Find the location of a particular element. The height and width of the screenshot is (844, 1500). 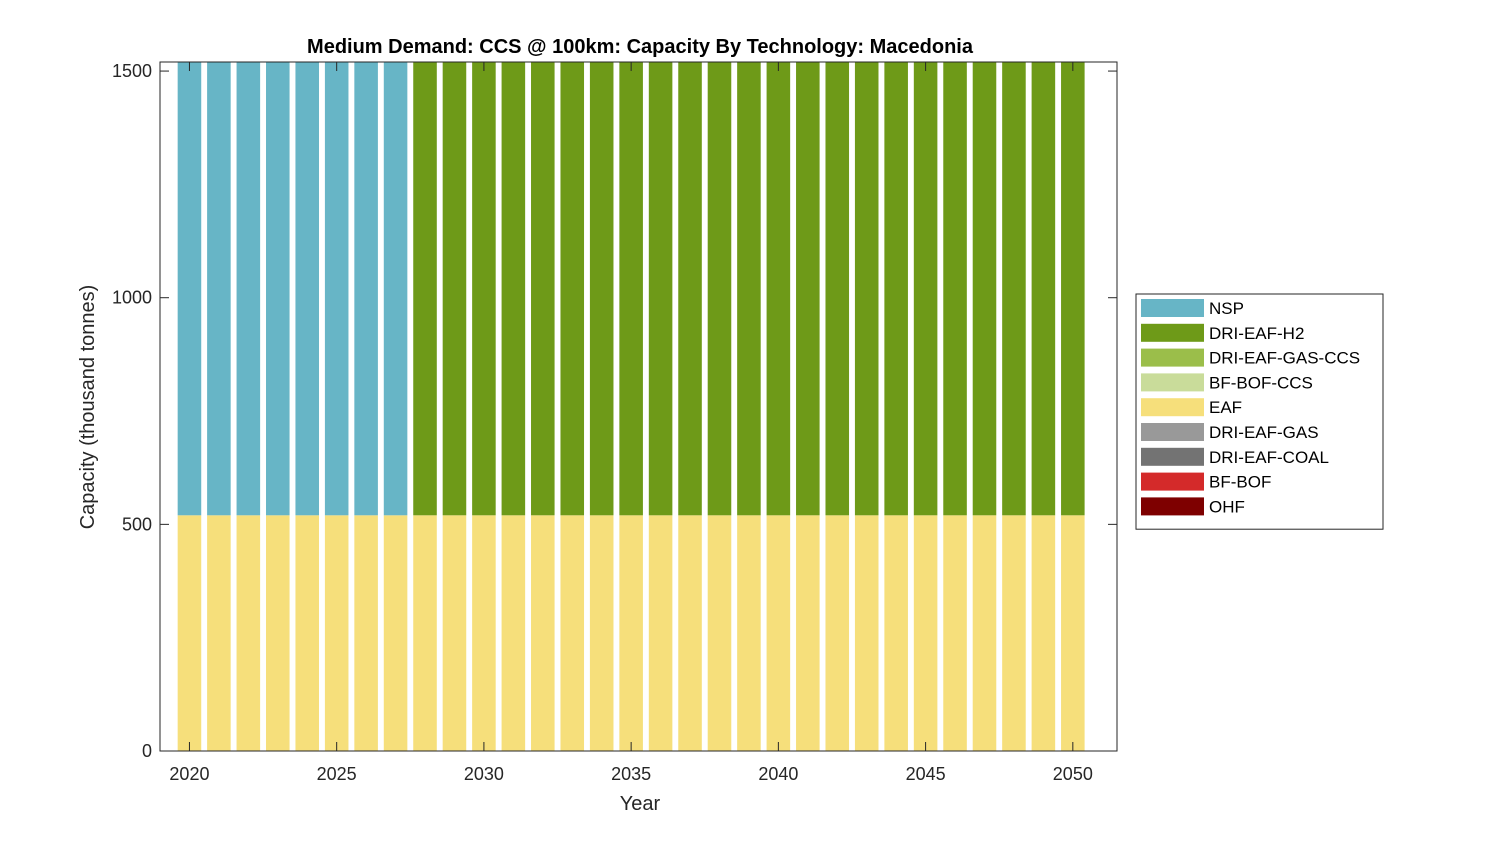

bar-dri-eaf-h2-2031 is located at coordinates (513, 289).